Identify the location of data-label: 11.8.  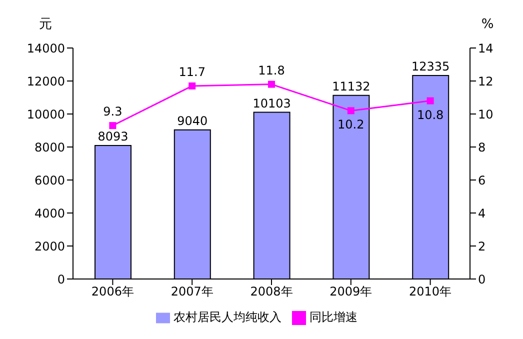
(271, 70).